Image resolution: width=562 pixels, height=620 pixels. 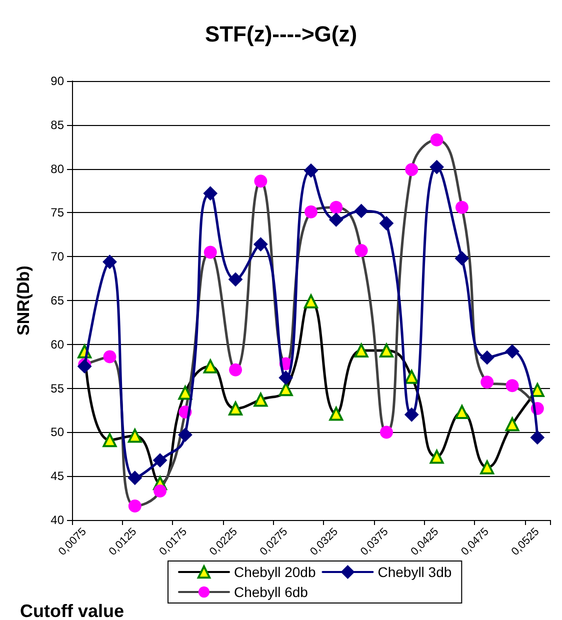 What do you see at coordinates (23, 301) in the screenshot?
I see `y-axis-title: SNR(Db)` at bounding box center [23, 301].